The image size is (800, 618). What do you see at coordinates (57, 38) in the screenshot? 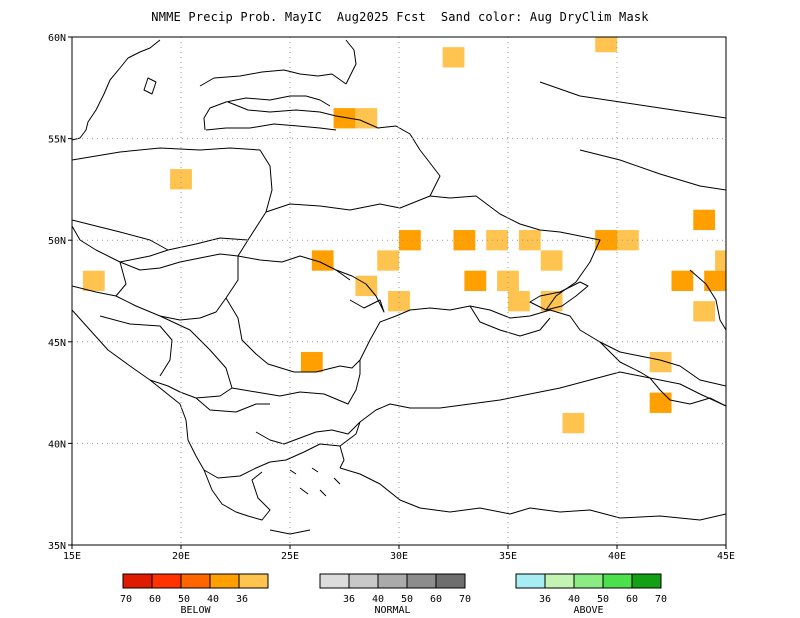
I see `lat-tick-label: 60N` at bounding box center [57, 38].